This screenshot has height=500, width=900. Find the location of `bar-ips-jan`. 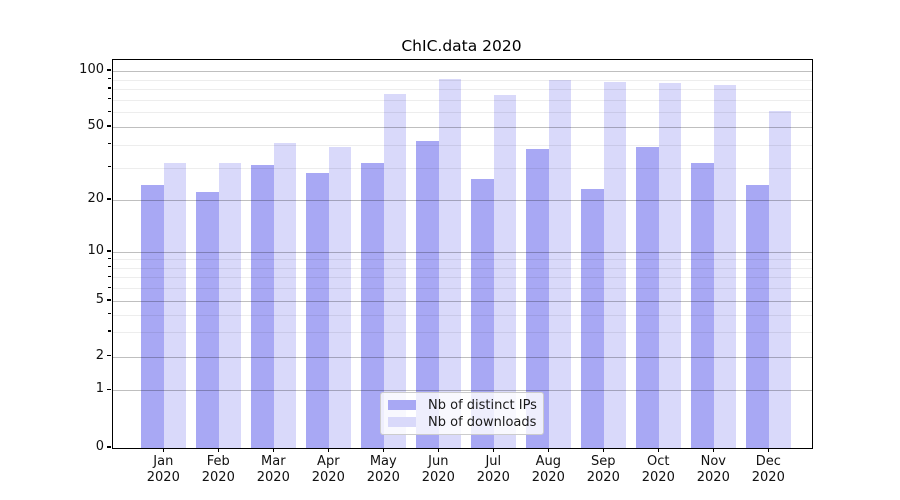

bar-ips-jan is located at coordinates (153, 316).